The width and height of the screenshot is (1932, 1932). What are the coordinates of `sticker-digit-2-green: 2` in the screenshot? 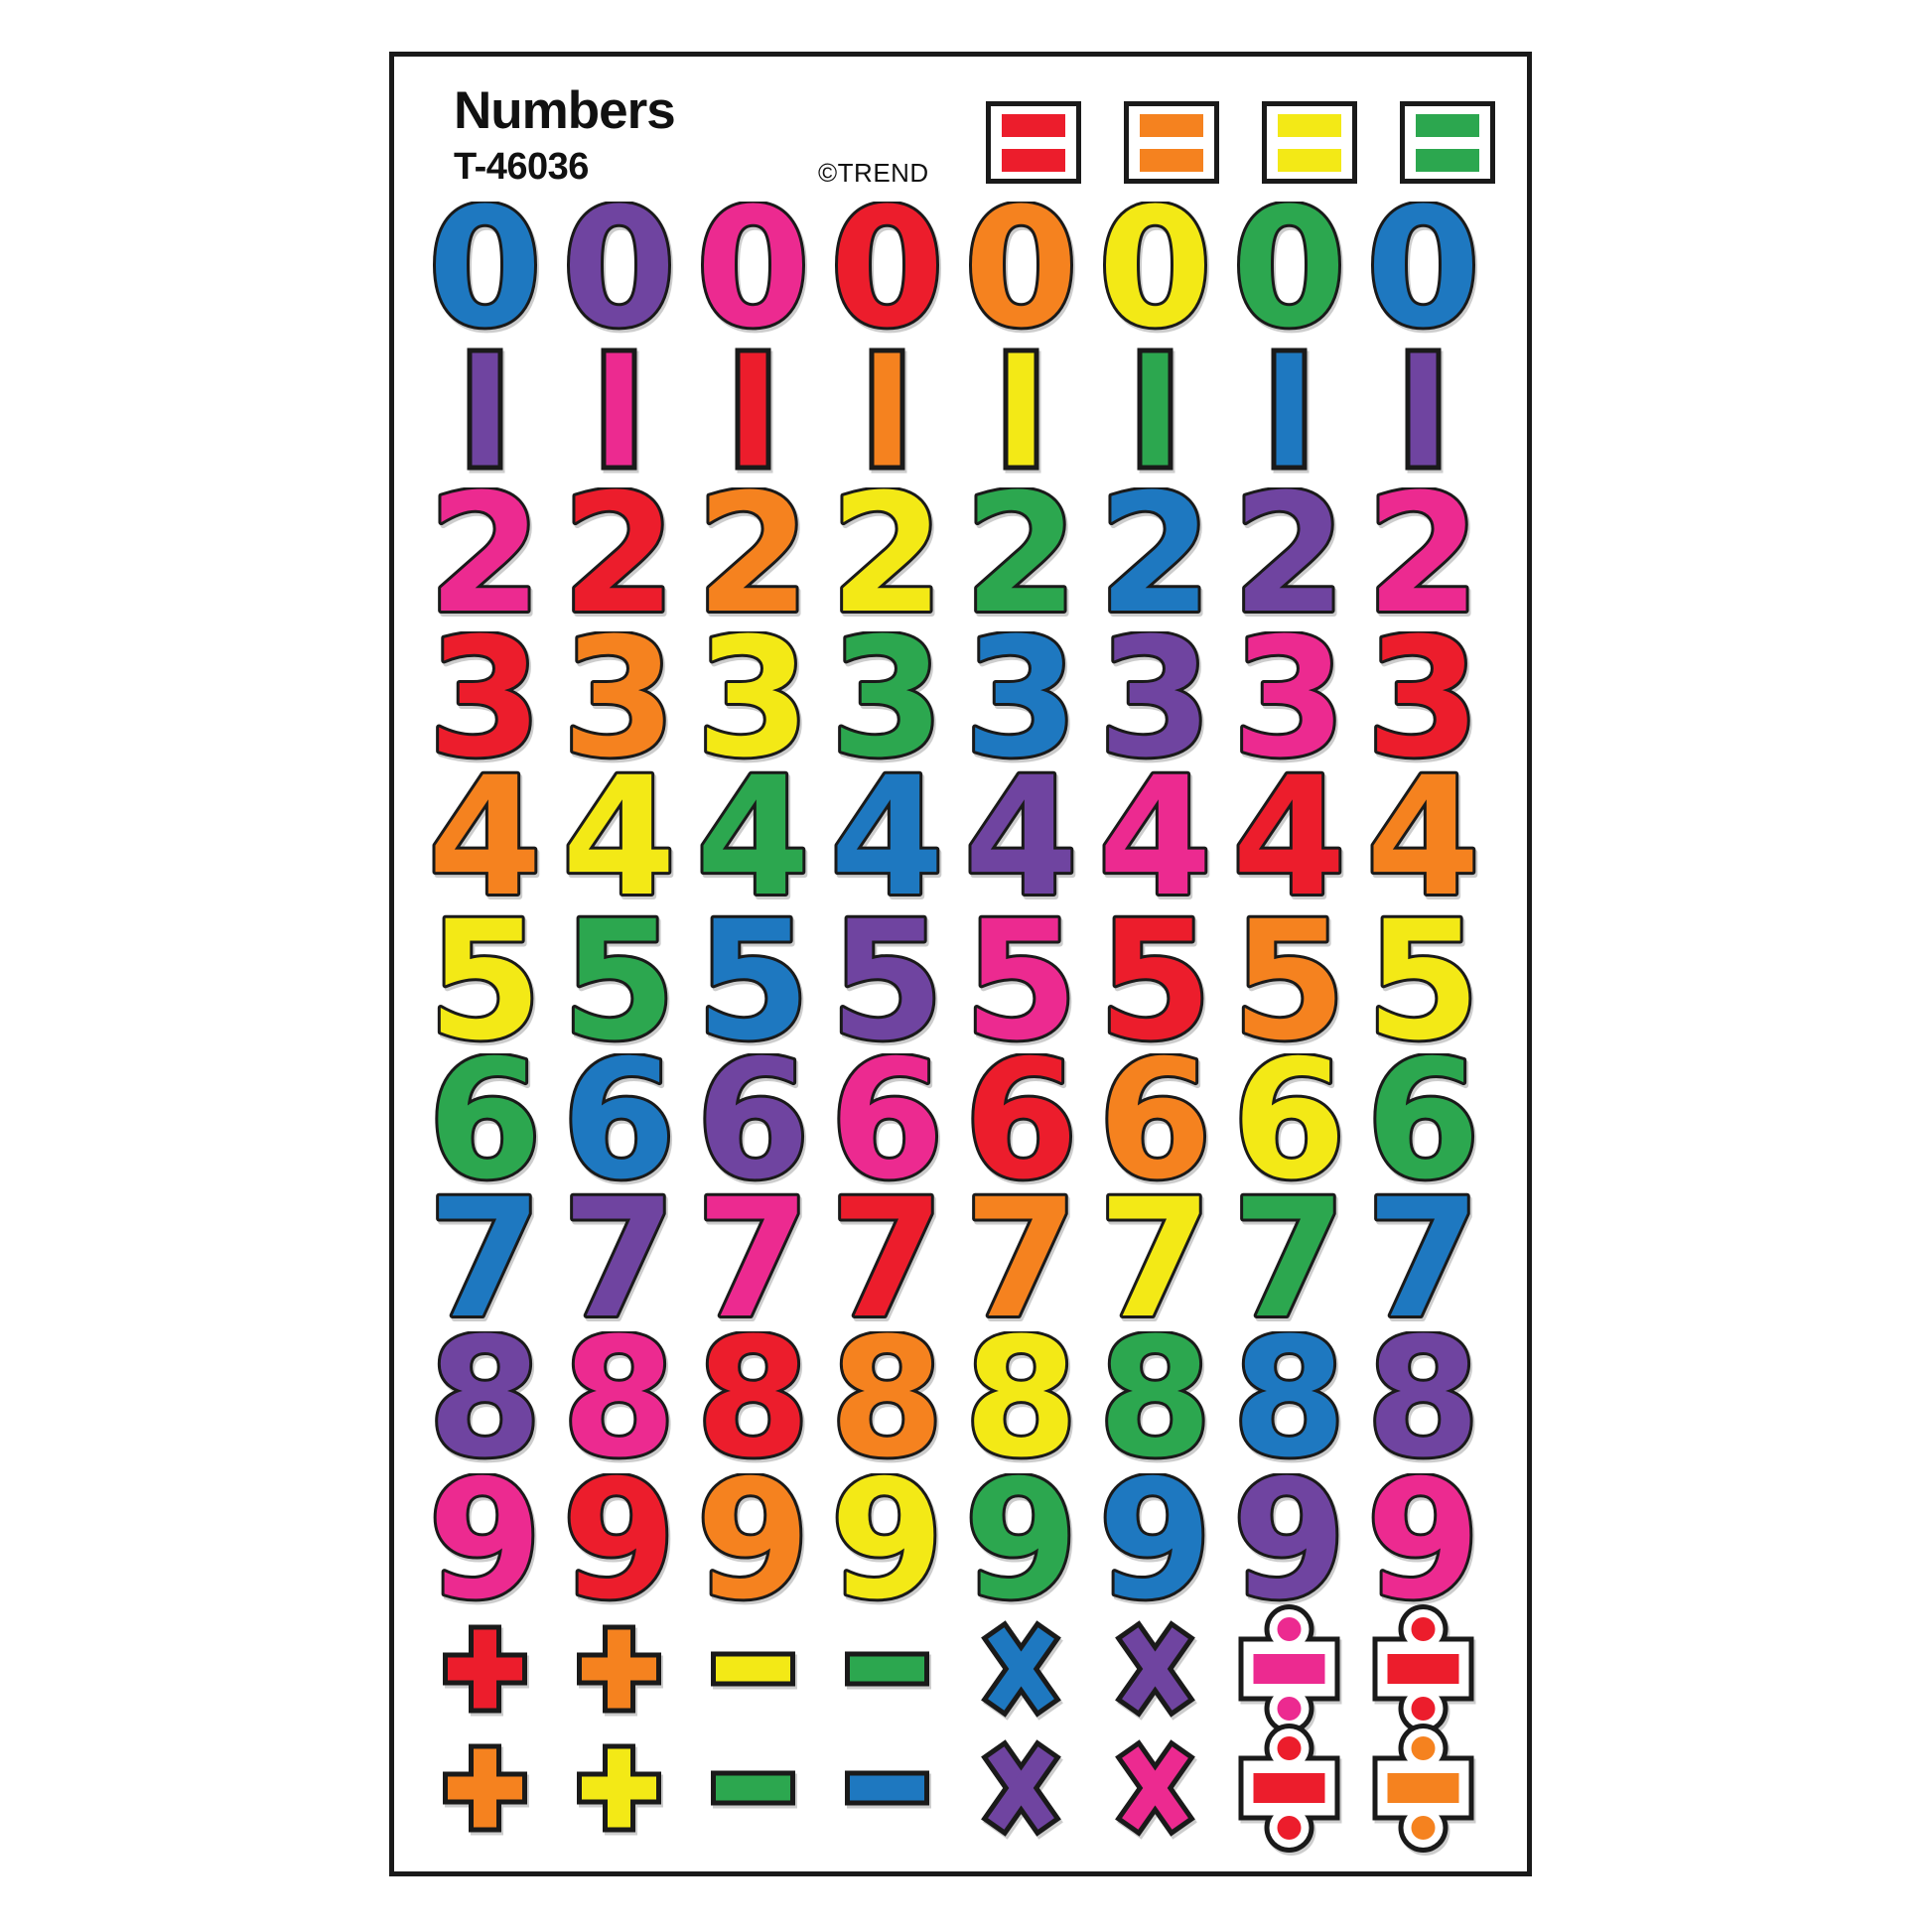 It's located at (1021, 552).